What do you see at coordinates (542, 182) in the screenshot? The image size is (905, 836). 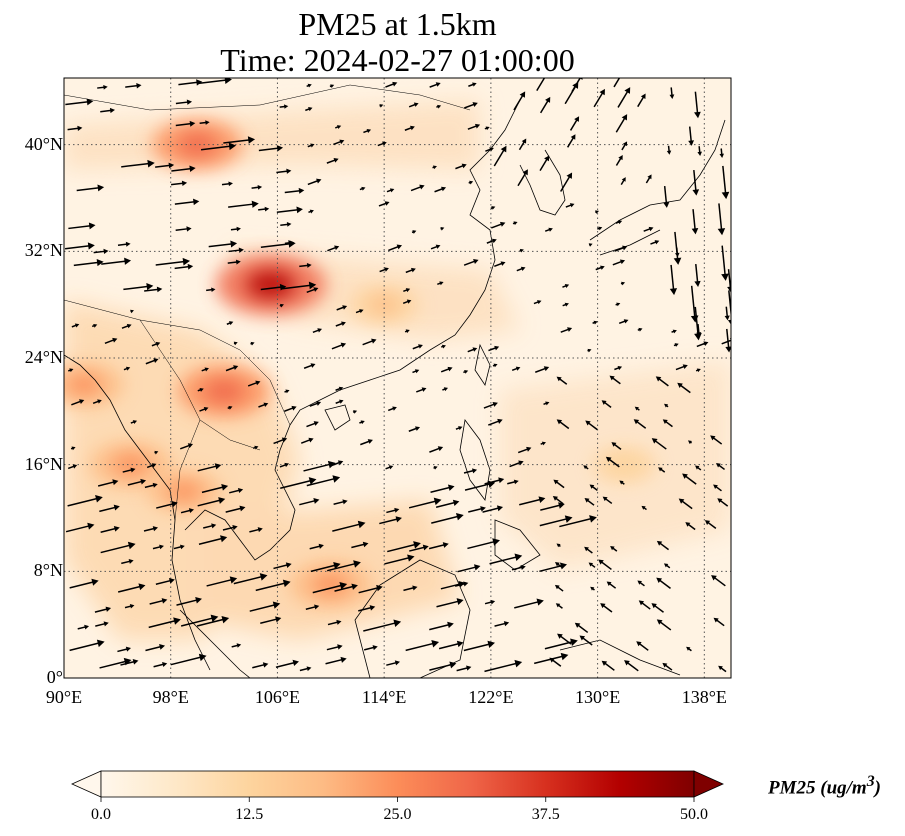 I see `korea-coastline` at bounding box center [542, 182].